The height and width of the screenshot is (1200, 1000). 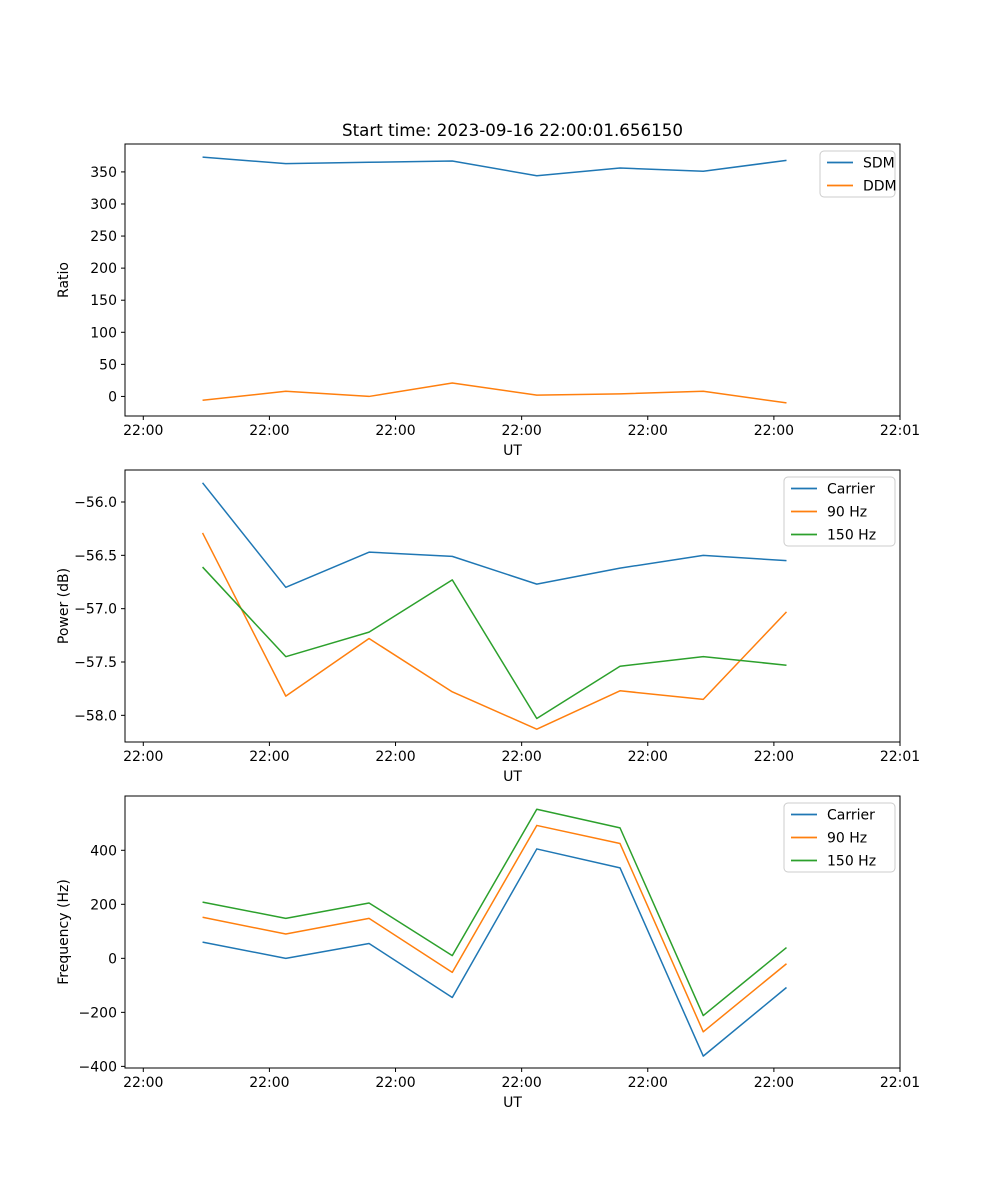 I want to click on frequency-series-90-Hz-line, so click(x=494, y=928).